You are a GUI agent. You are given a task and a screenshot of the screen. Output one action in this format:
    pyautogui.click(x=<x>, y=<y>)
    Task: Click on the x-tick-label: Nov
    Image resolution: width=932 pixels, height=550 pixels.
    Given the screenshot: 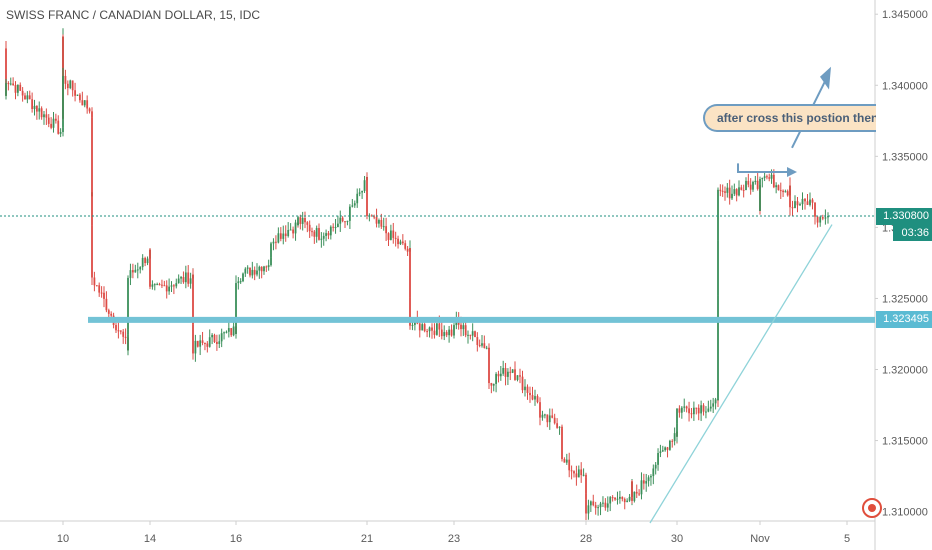 What is the action you would take?
    pyautogui.click(x=760, y=539)
    